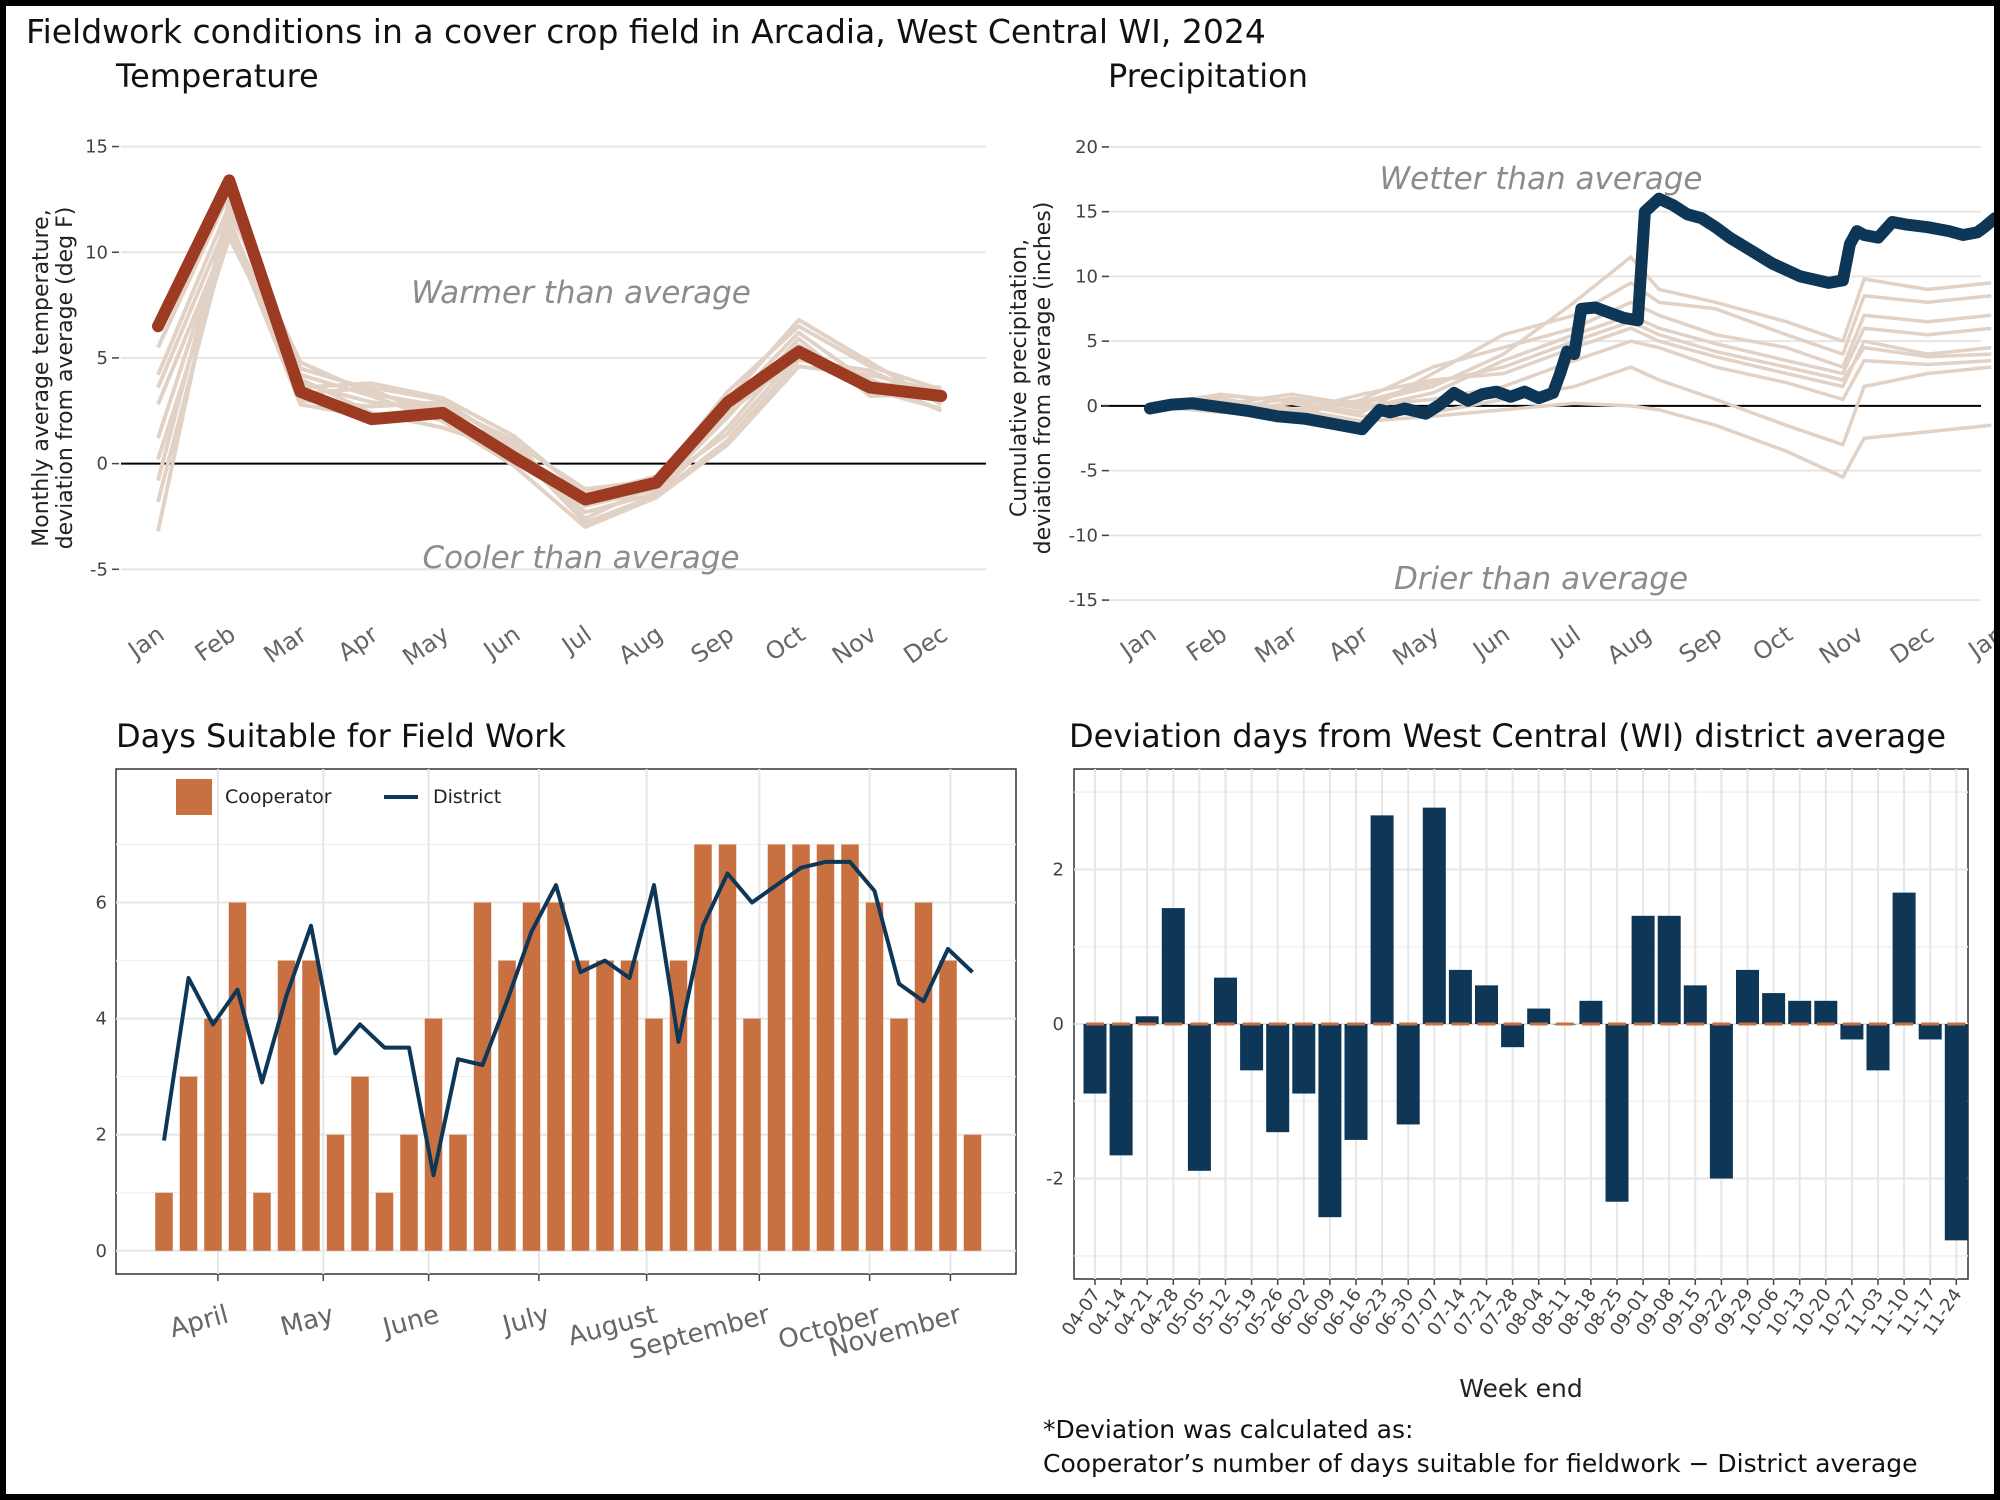  I want to click on temperature-y-label-1: Monthly average temperature,, so click(41, 377).